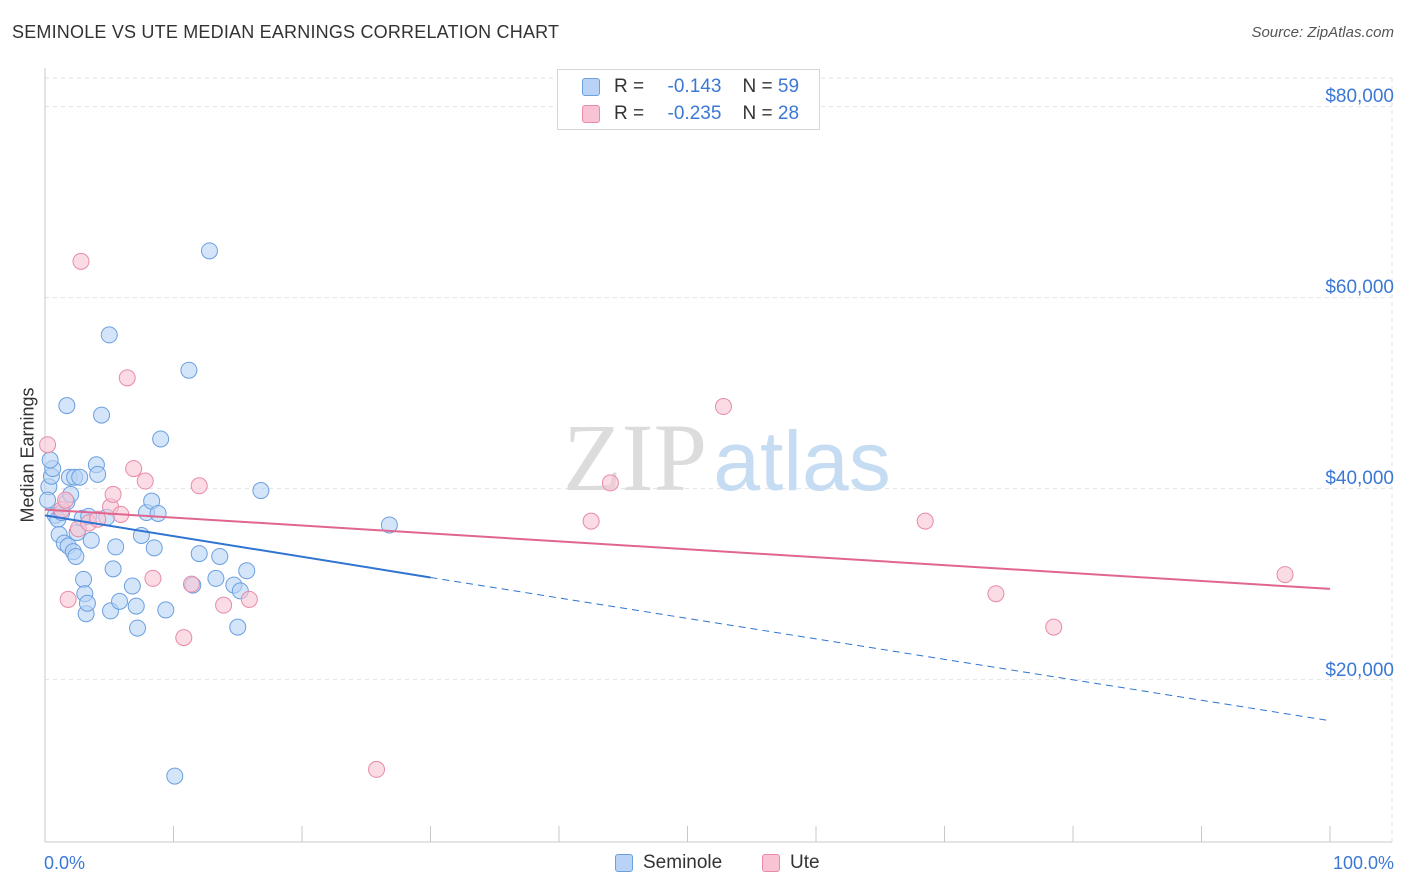  What do you see at coordinates (880, 649) in the screenshot?
I see `seminole-trendline-extension` at bounding box center [880, 649].